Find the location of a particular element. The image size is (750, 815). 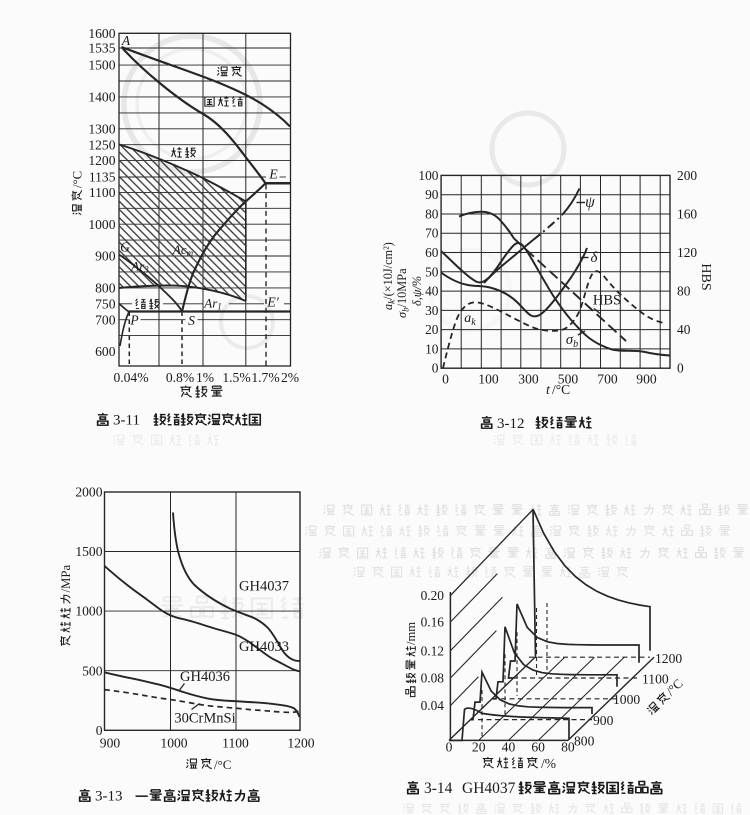

svg-text: 0.12 is located at coordinates (432, 650).